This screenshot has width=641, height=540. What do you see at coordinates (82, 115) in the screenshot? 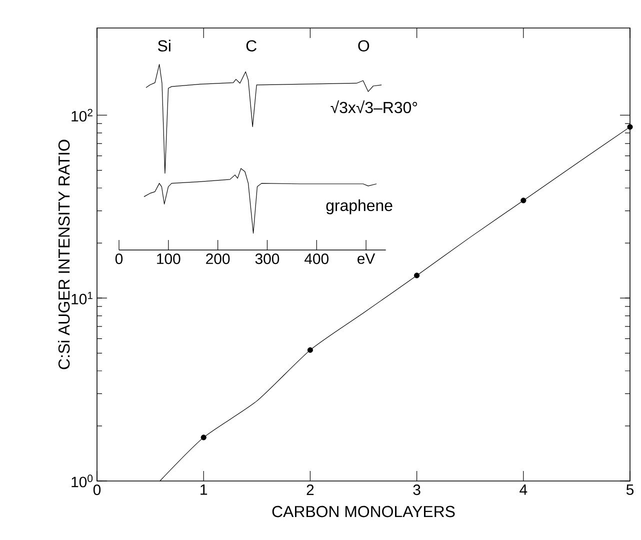
I see `y-tick-label: 10$^{2}$` at bounding box center [82, 115].